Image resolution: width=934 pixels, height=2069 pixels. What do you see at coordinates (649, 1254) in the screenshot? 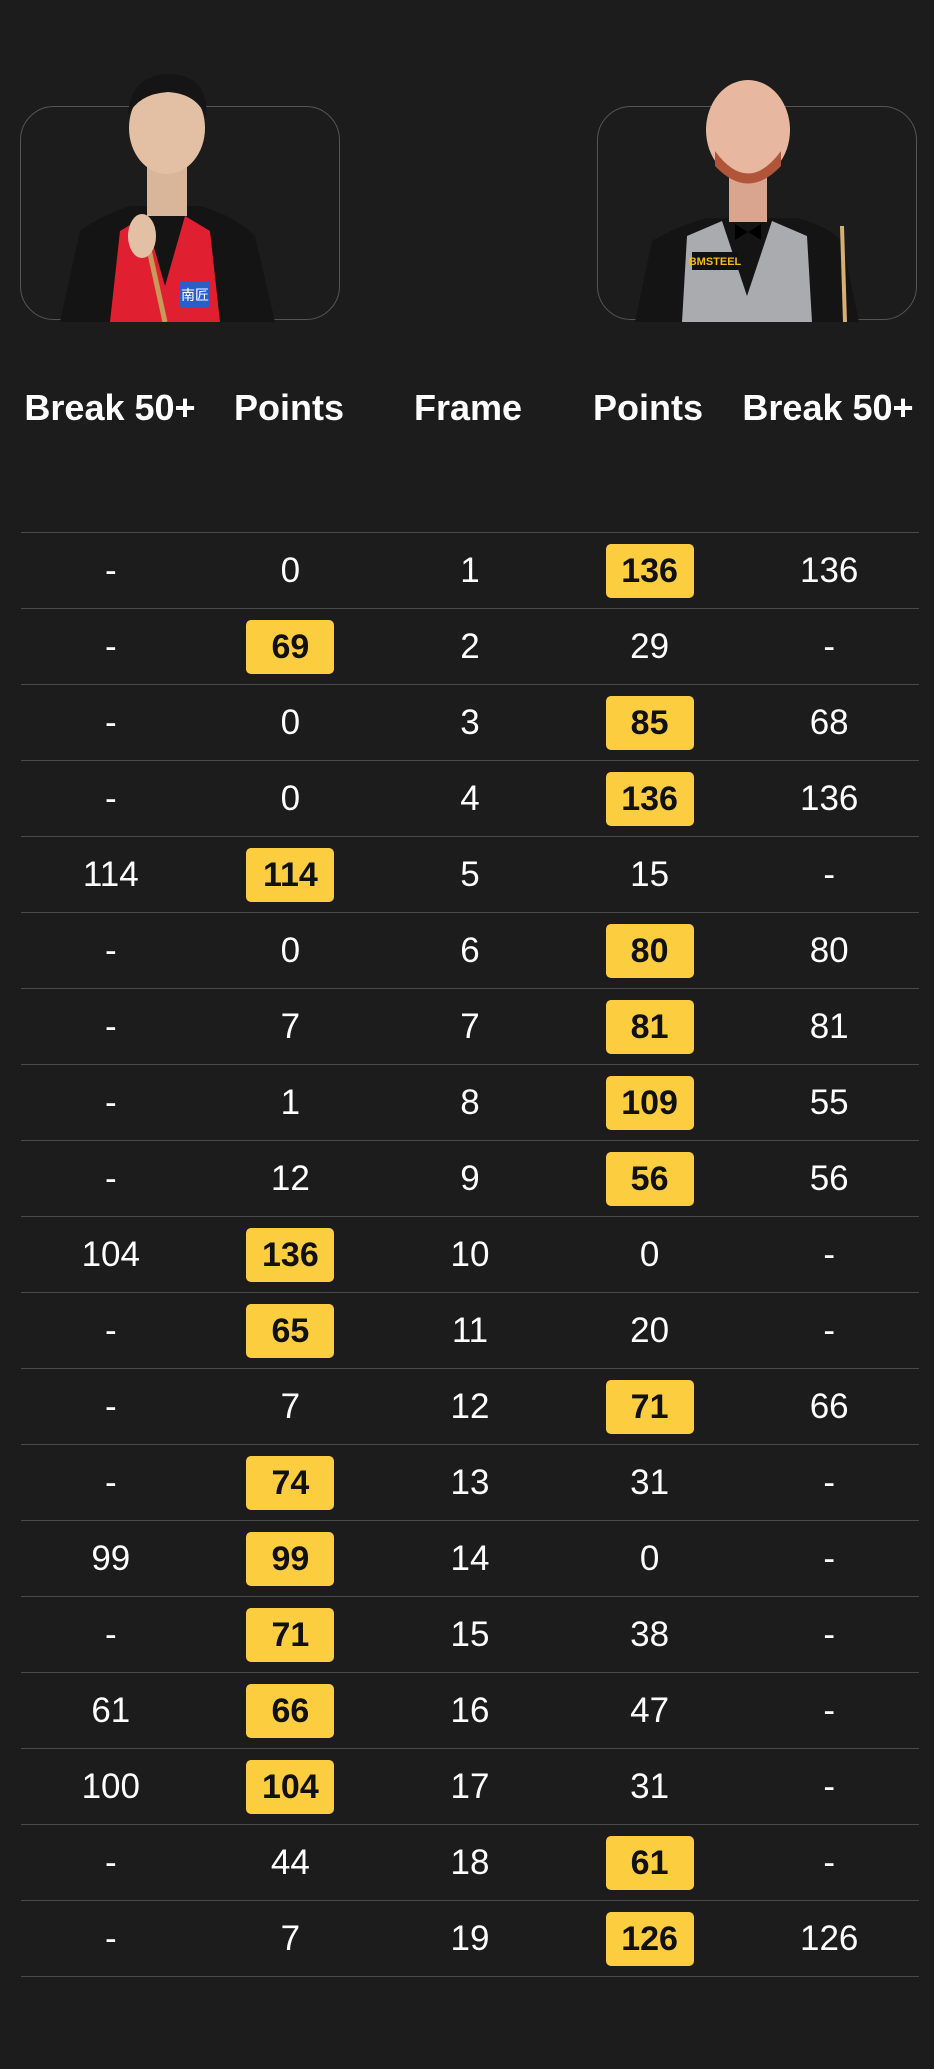
I see `right-points-cell: 0` at bounding box center [649, 1254].